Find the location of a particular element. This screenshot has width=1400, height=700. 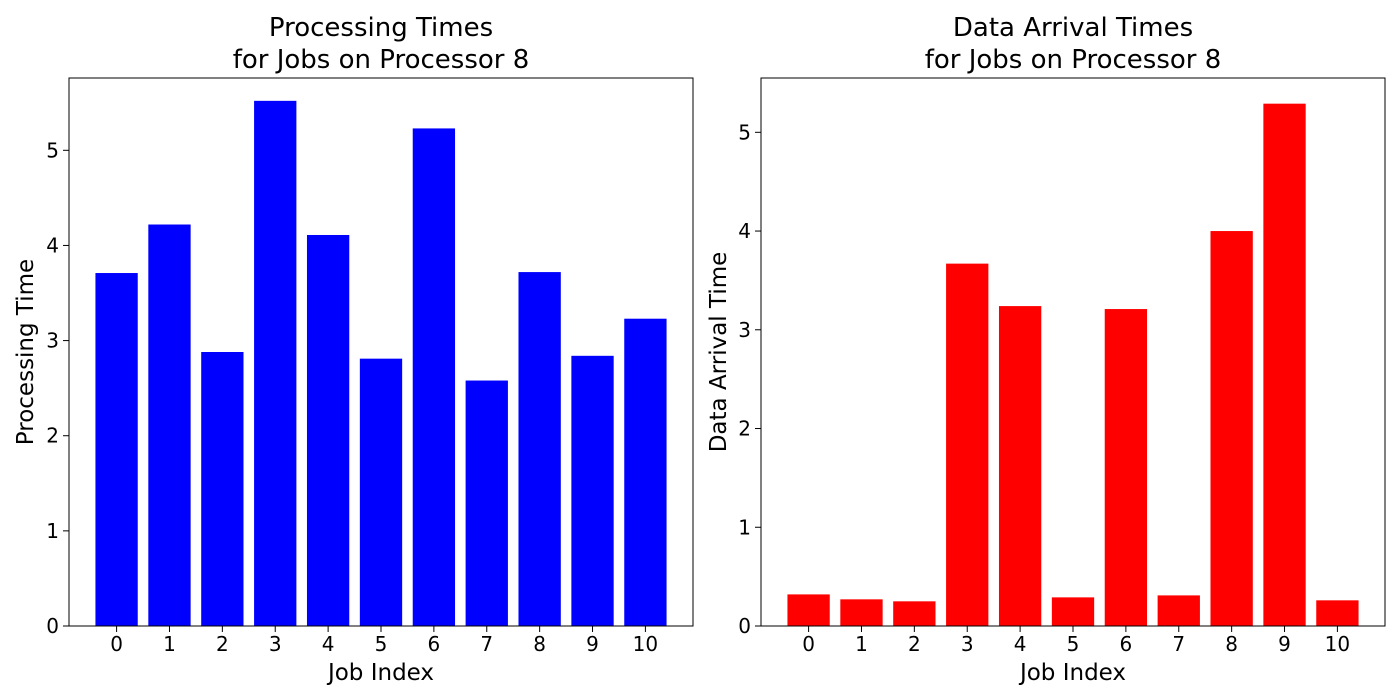

chart-title-line1: Processing Times is located at coordinates (381, 28).